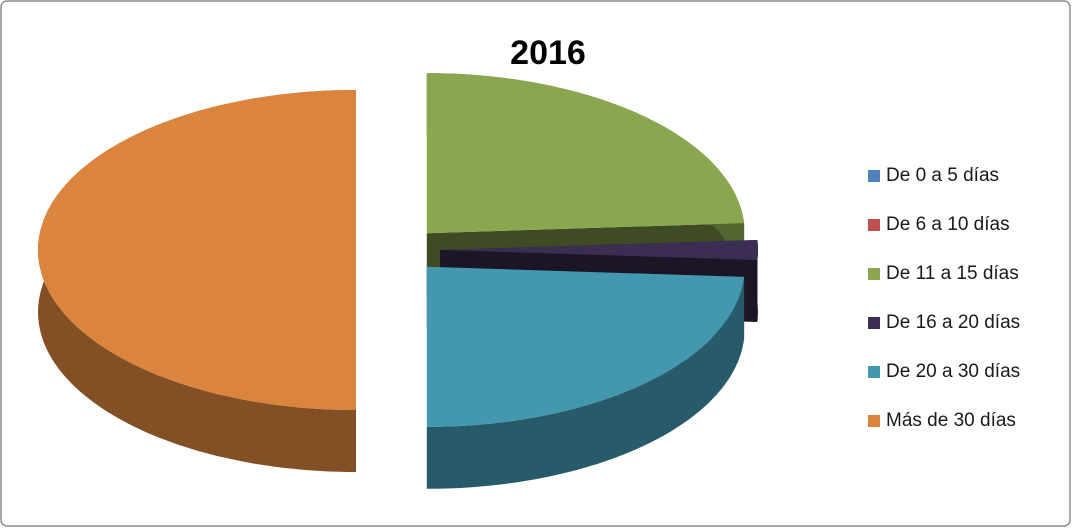 The width and height of the screenshot is (1072, 528). I want to click on chart-title: 2016, so click(548, 53).